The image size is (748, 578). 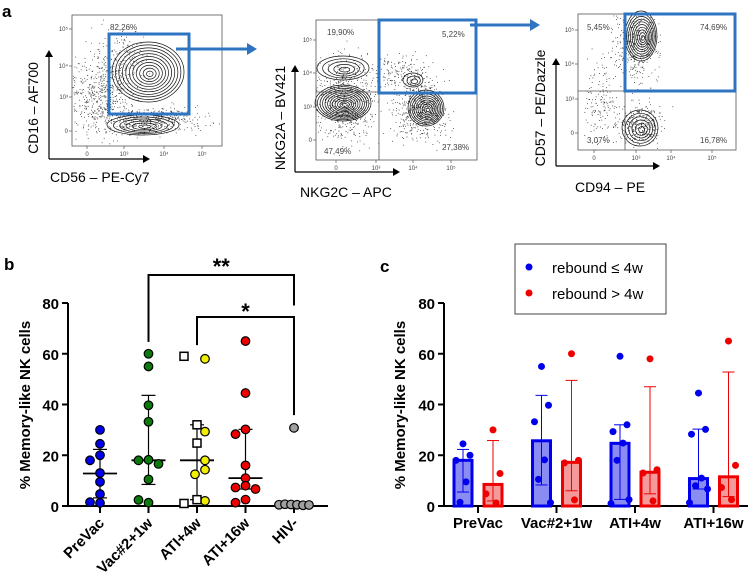 What do you see at coordinates (146, 82) in the screenshot?
I see `event-dots` at bounding box center [146, 82].